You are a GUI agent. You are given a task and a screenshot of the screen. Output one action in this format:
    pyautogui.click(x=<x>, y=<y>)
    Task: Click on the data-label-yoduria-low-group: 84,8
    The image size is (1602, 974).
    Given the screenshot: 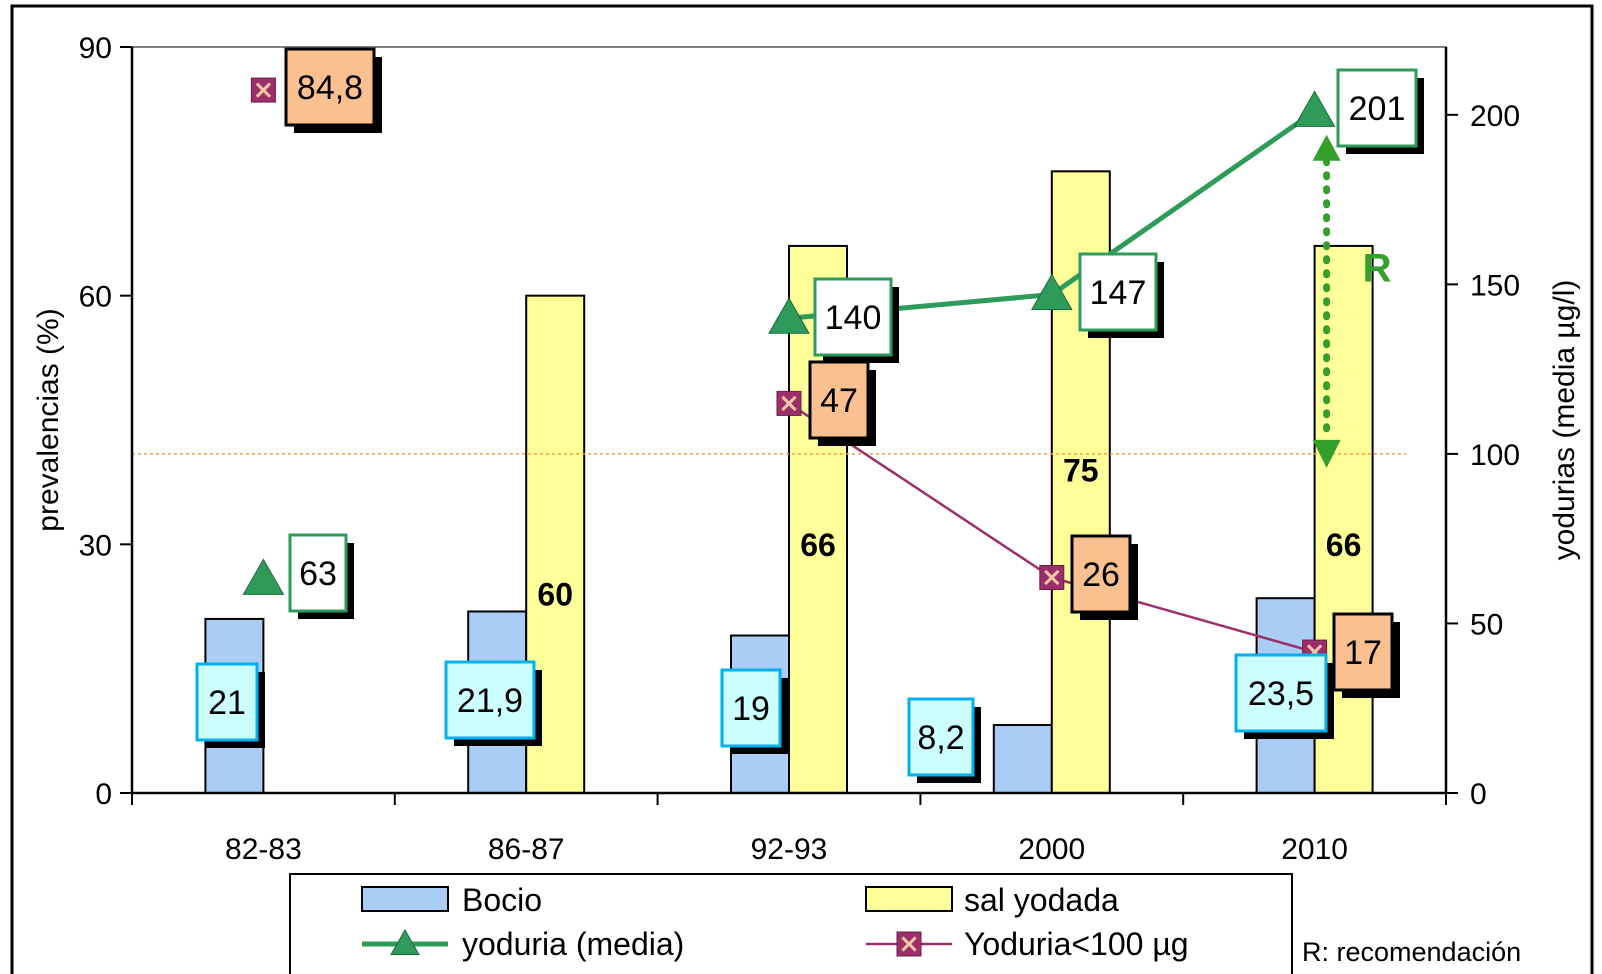 What is the action you would take?
    pyautogui.click(x=333, y=90)
    